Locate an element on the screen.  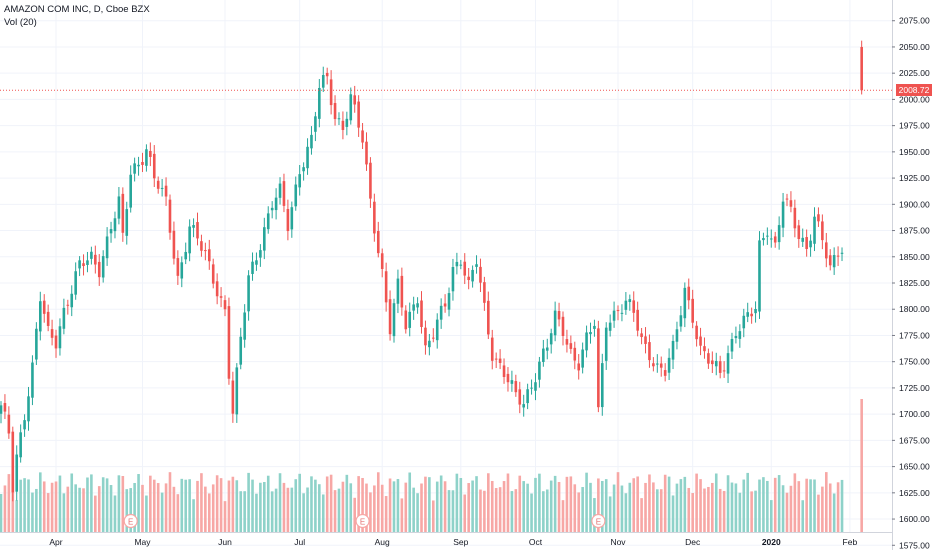
price-tick-label: 2075.00 is located at coordinates (914, 21).